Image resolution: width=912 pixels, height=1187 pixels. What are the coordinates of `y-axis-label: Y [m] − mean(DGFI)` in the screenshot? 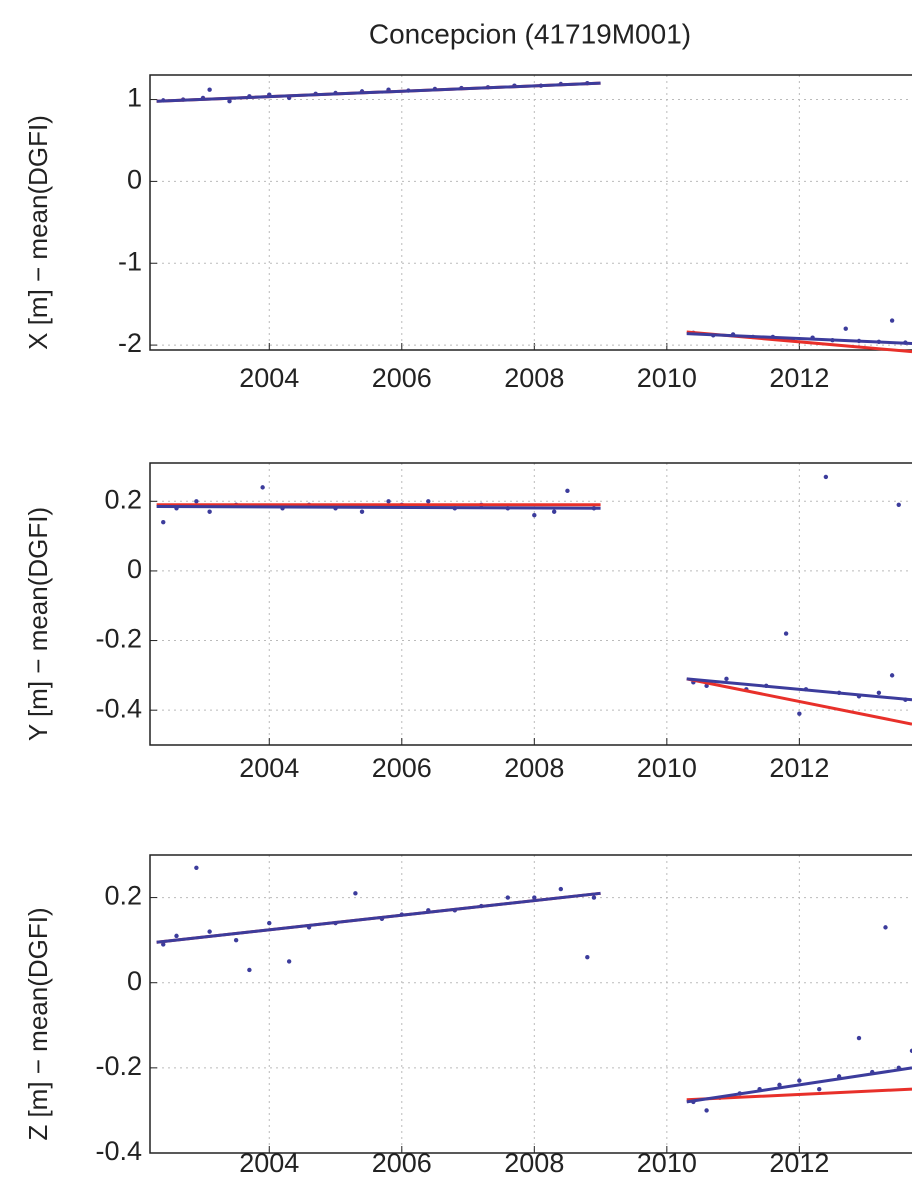 It's located at (38, 624).